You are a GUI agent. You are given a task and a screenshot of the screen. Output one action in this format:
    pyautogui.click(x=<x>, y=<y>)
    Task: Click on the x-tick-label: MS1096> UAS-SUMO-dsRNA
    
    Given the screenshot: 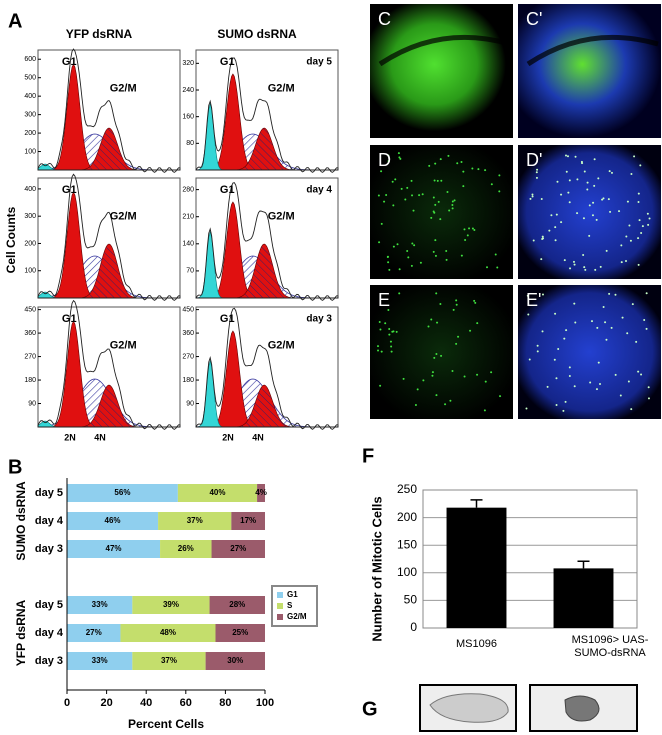 What is the action you would take?
    pyautogui.click(x=610, y=646)
    